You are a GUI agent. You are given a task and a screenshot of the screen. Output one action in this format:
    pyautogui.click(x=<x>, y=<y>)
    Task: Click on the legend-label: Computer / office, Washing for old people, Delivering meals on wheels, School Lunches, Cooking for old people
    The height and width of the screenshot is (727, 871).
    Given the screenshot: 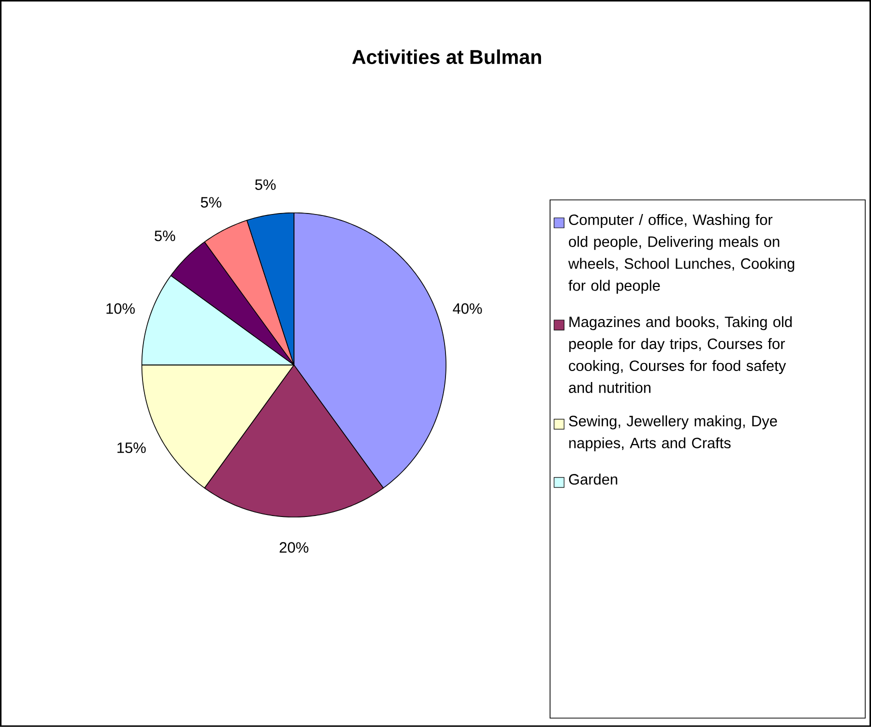 What is the action you would take?
    pyautogui.click(x=681, y=254)
    